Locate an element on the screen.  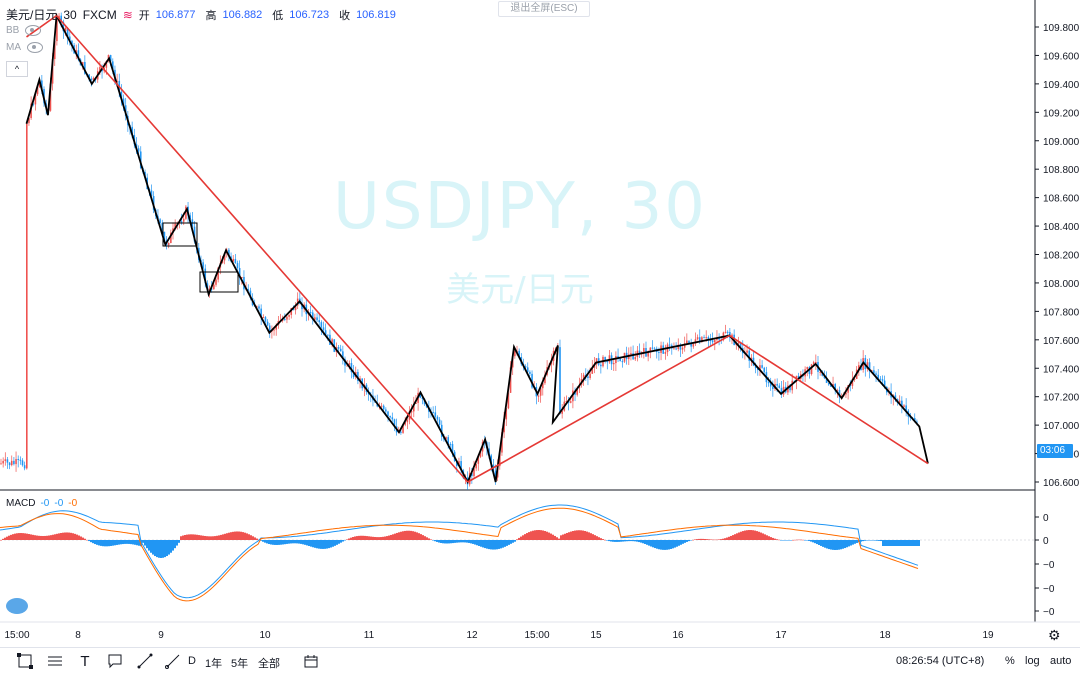
percent-scale-button: % is located at coordinates (1010, 661).